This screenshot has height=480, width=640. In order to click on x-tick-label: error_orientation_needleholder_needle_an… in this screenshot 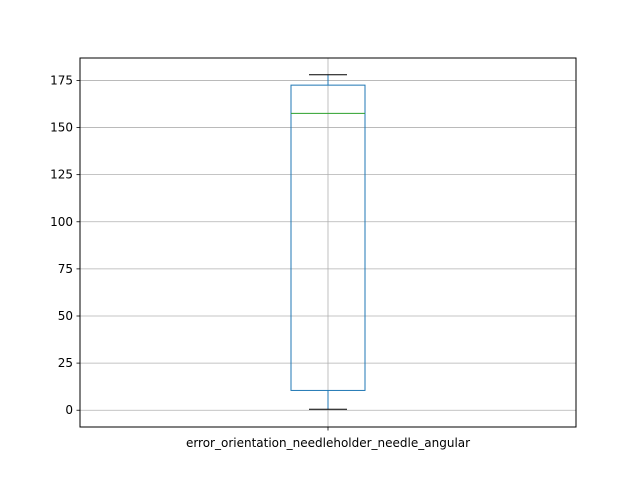, I will do `click(328, 443)`.